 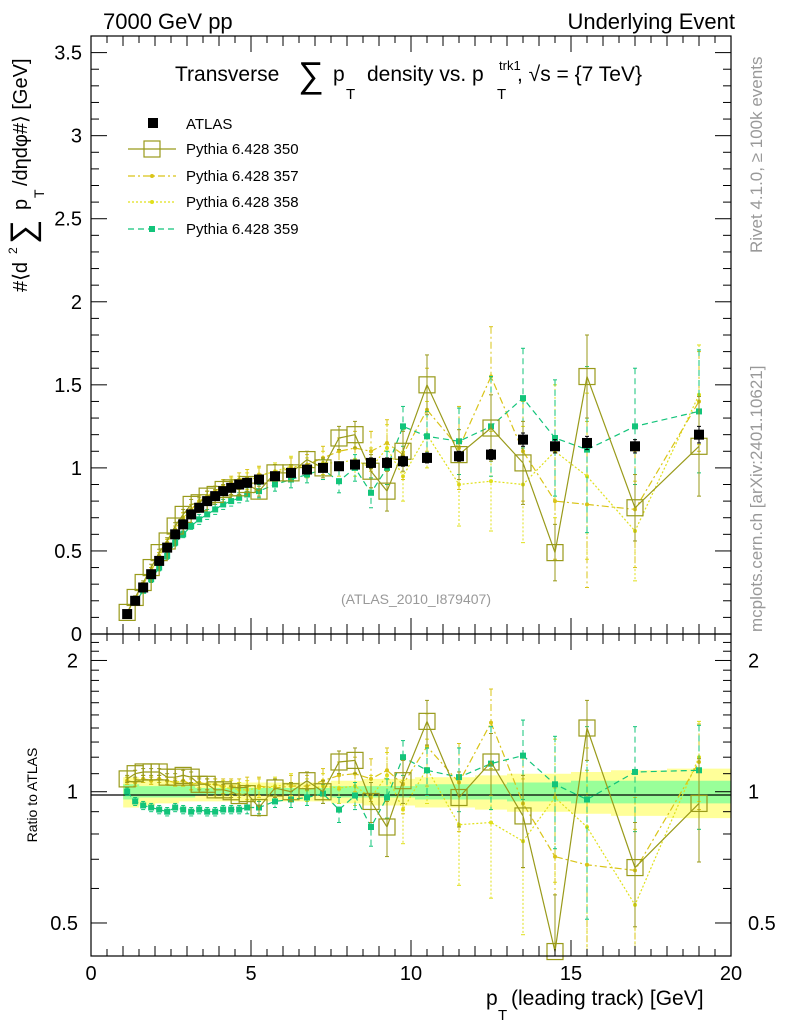 I want to click on legend-p357-marker, so click(x=152, y=176).